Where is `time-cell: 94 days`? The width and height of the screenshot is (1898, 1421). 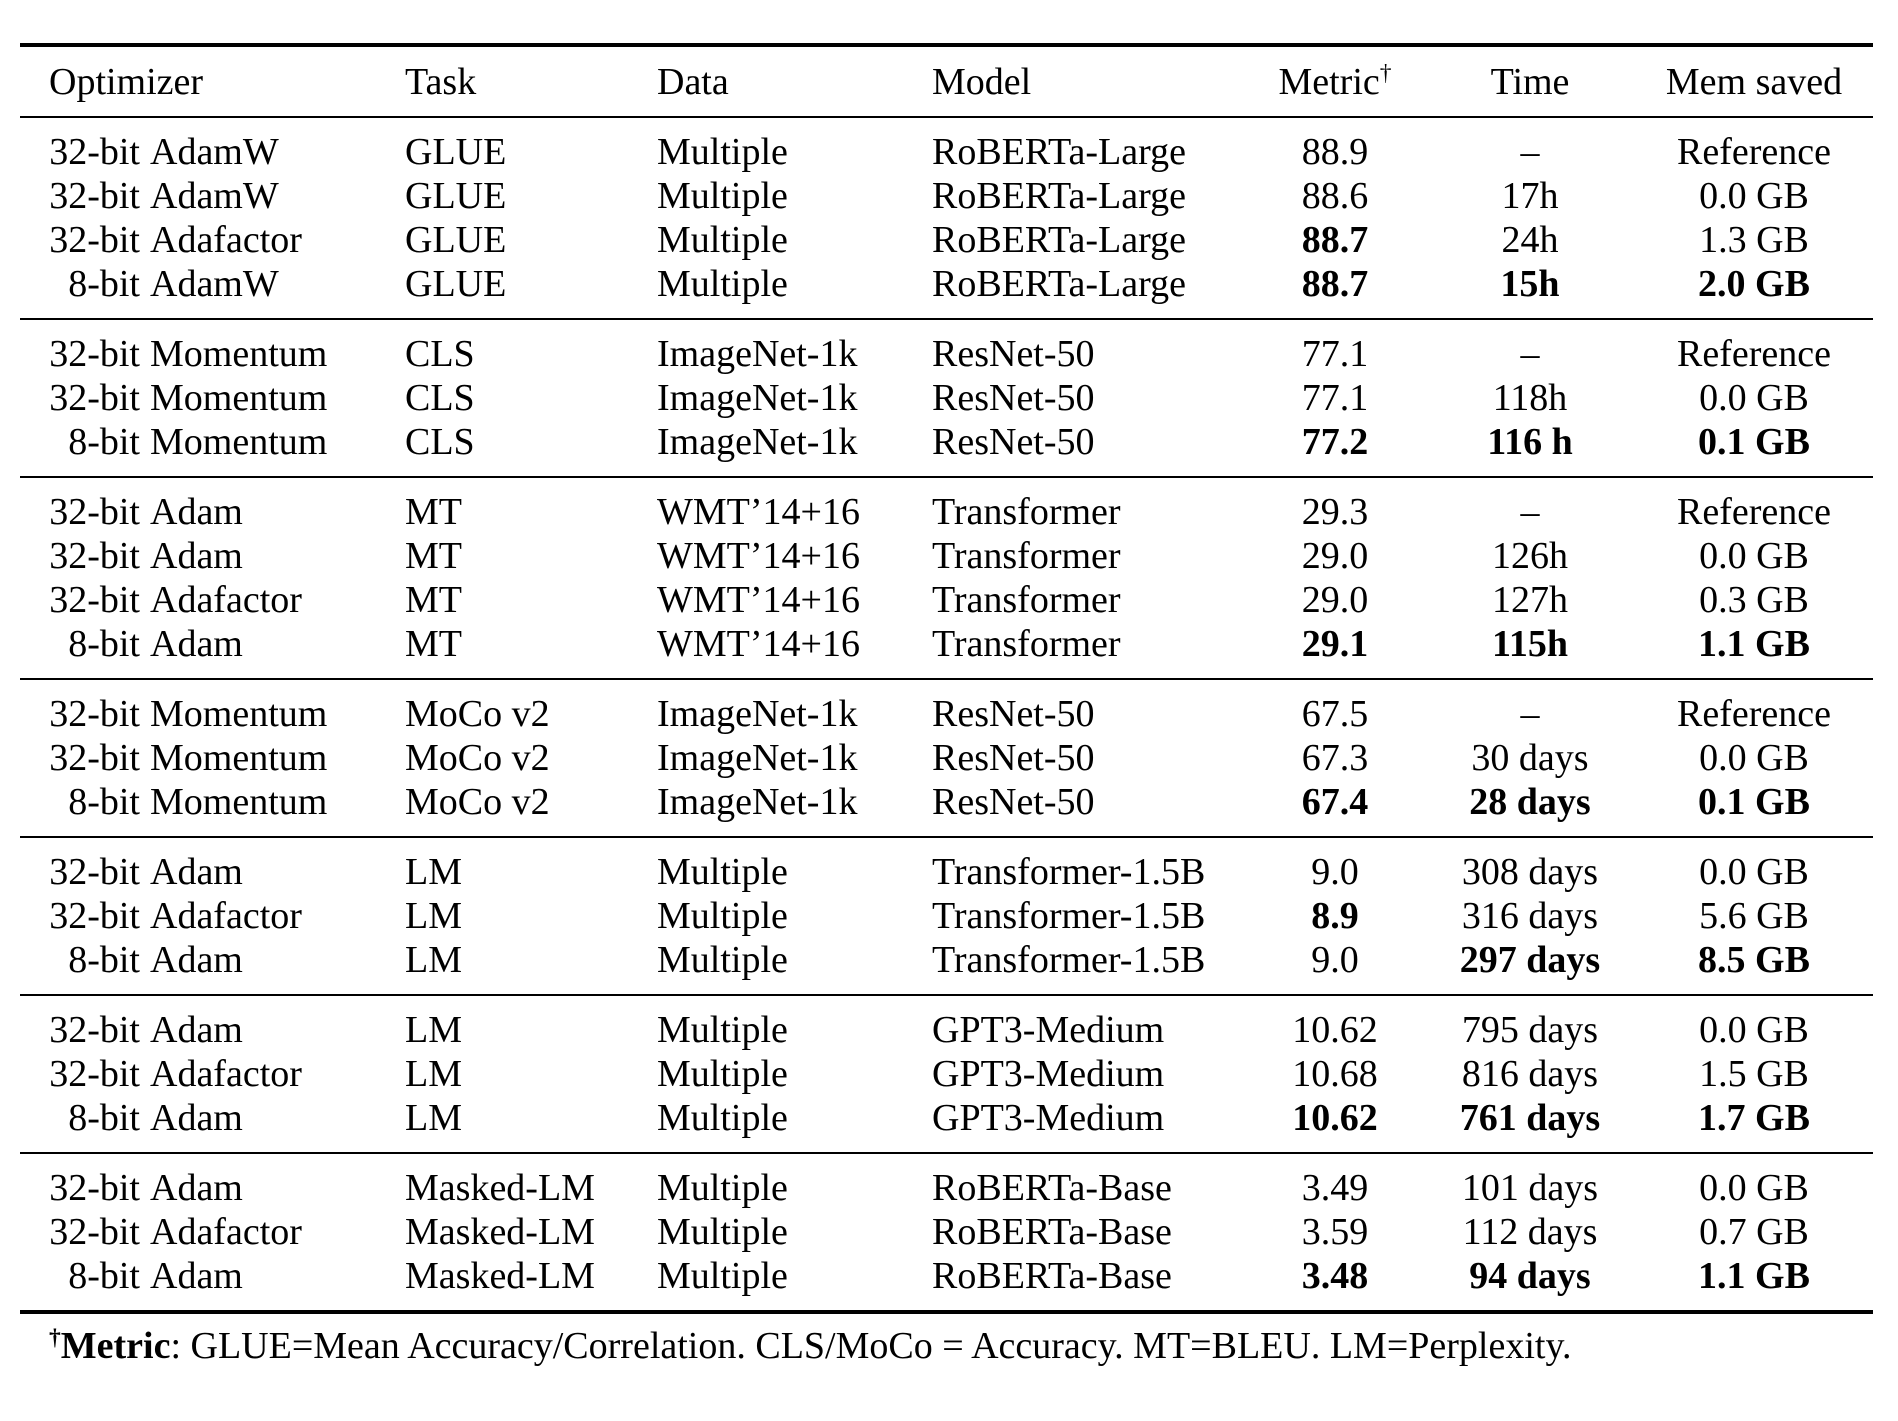 time-cell: 94 days is located at coordinates (1530, 1276).